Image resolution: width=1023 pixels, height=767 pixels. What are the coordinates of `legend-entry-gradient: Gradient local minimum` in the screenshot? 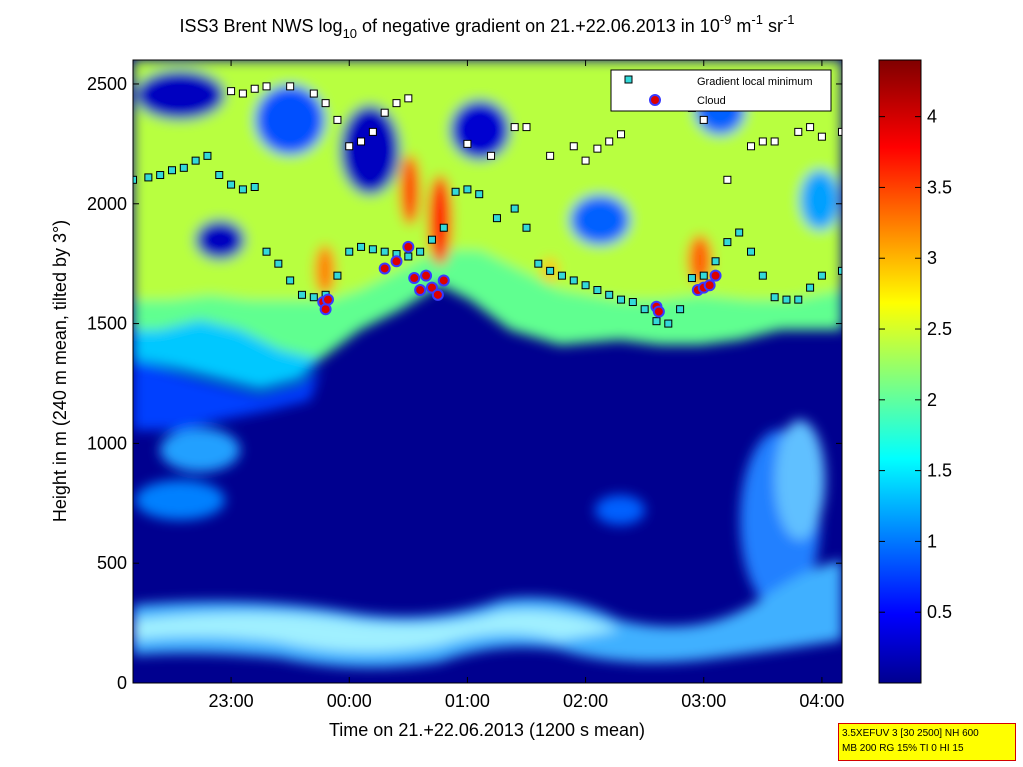 It's located at (755, 82).